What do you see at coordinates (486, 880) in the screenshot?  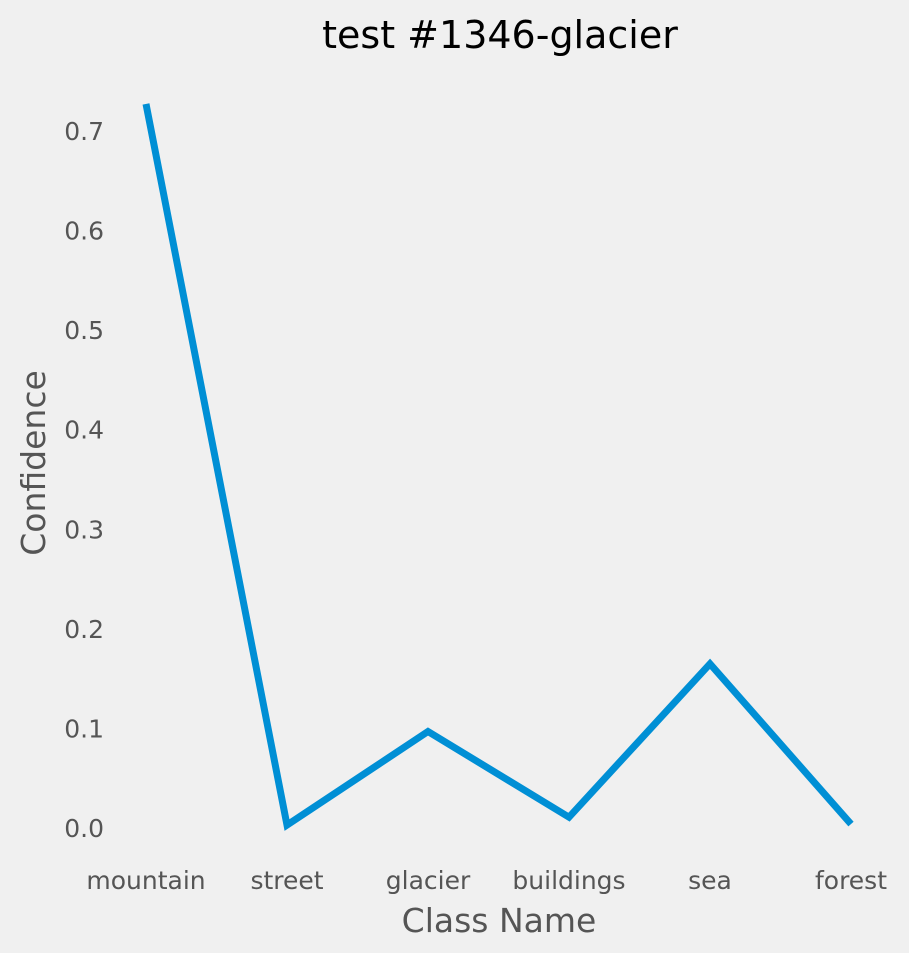 I see `x-axis-ticks: mountain street glacier buildings sea forest` at bounding box center [486, 880].